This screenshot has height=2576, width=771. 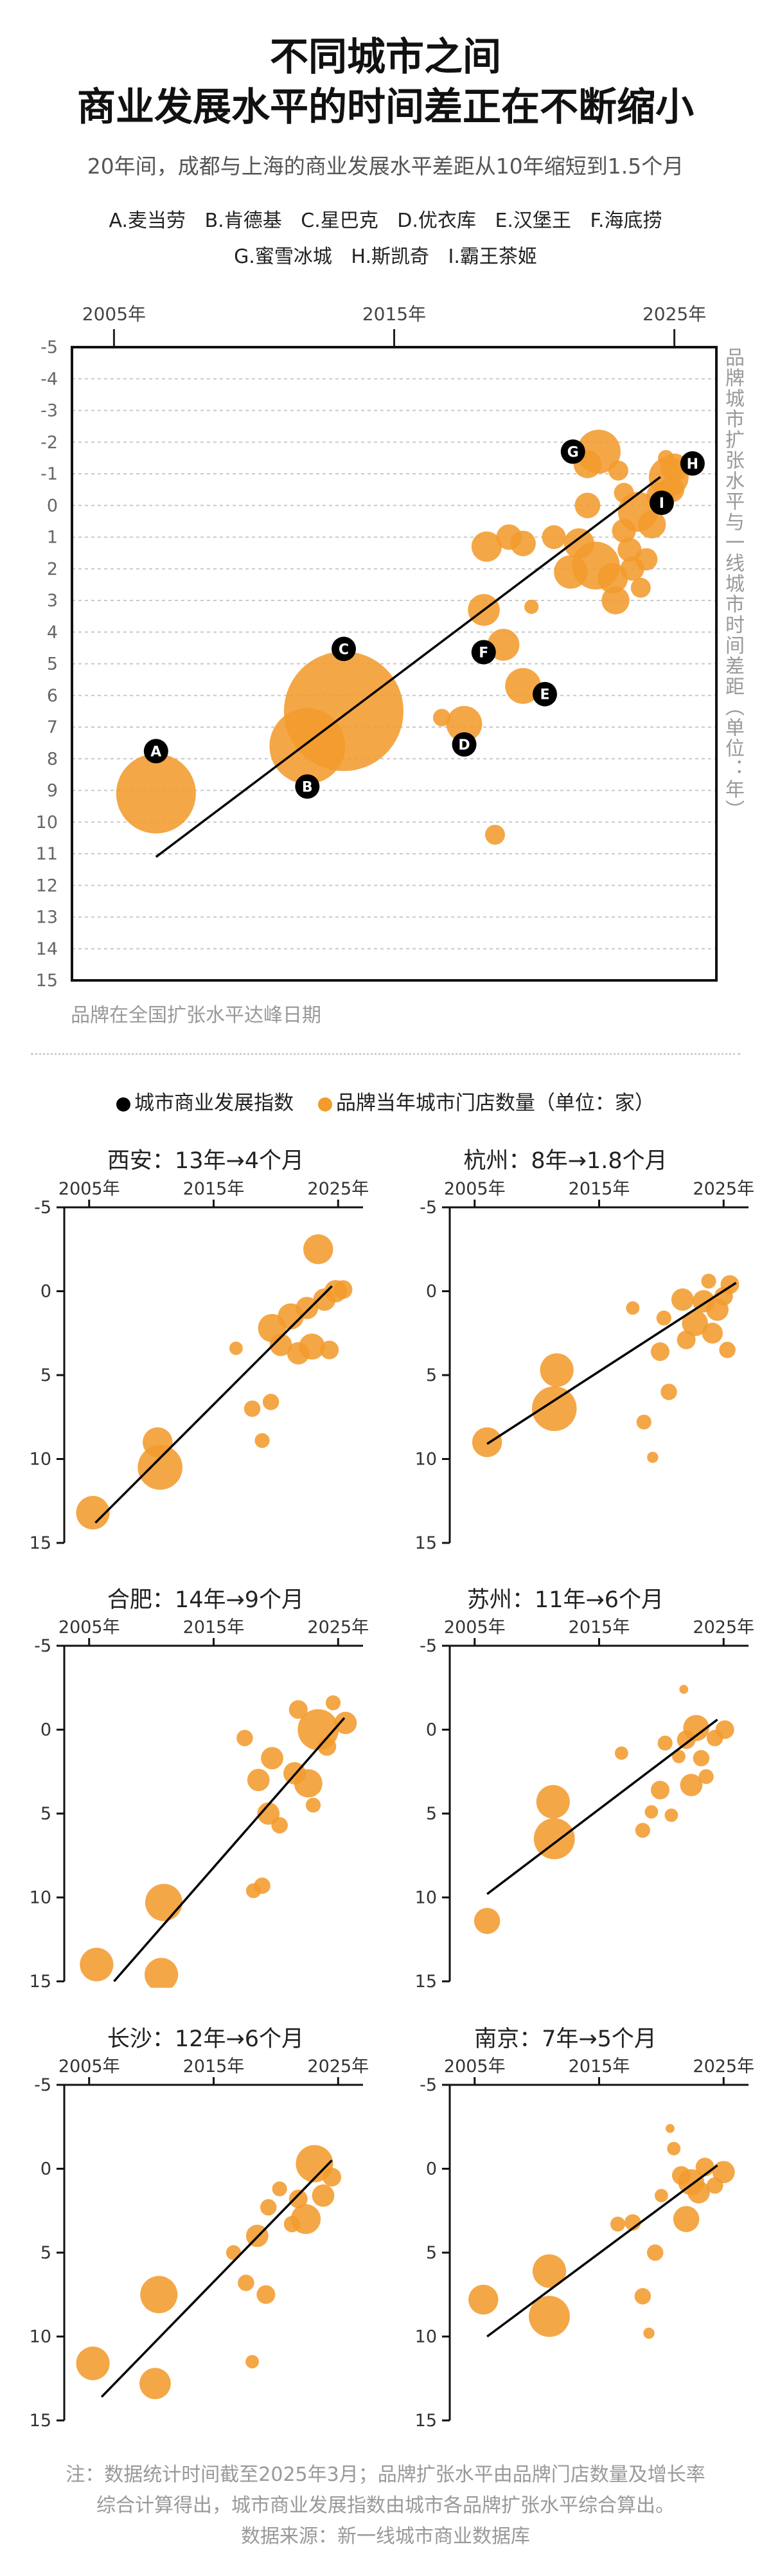 I want to click on y-tick-label: 9, so click(x=52, y=791).